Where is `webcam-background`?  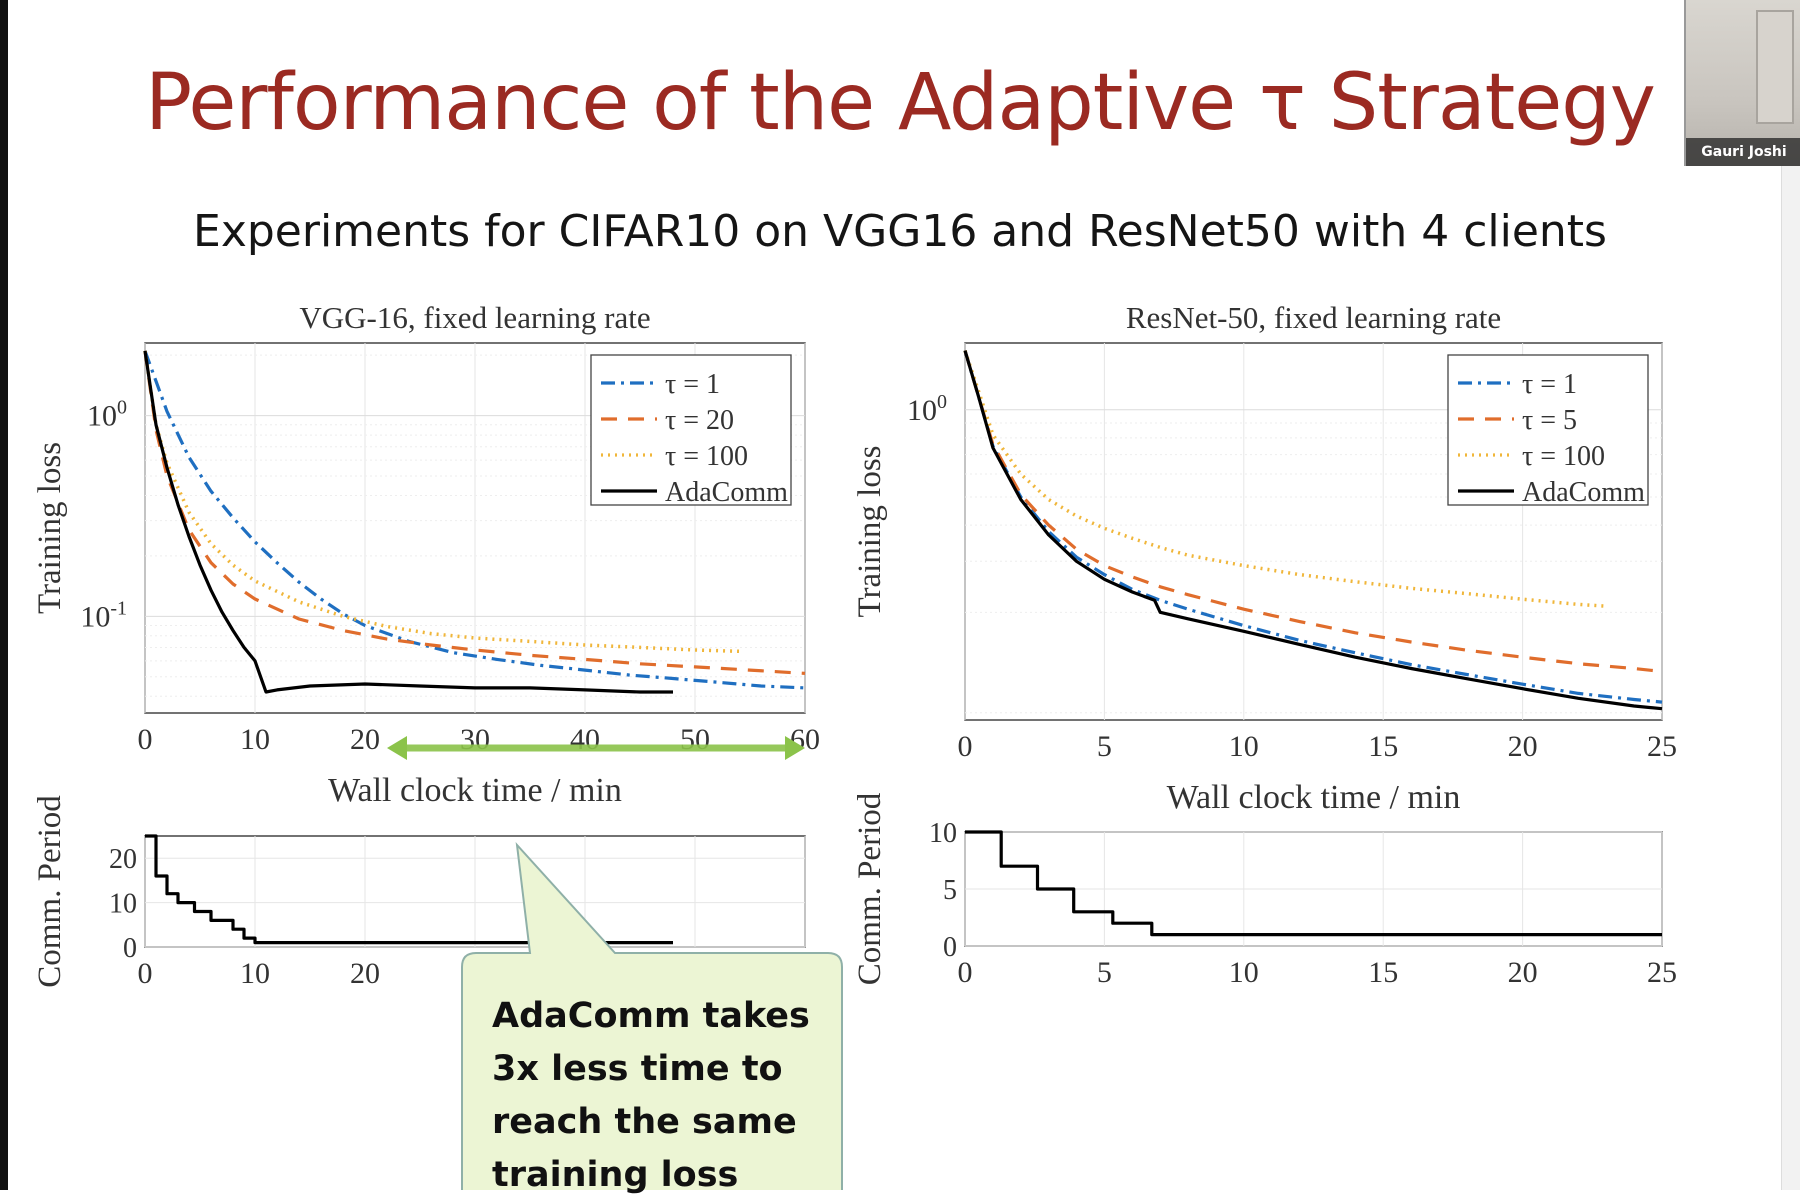
webcam-background is located at coordinates (1775, 67).